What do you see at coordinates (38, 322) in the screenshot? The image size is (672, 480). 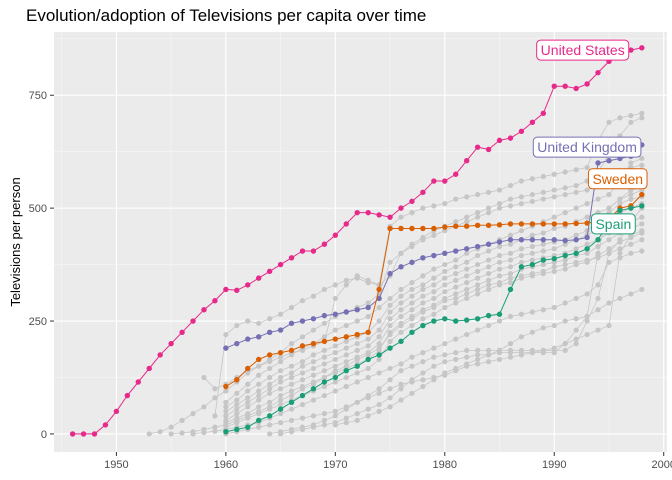 I see `y-tick-label: 250` at bounding box center [38, 322].